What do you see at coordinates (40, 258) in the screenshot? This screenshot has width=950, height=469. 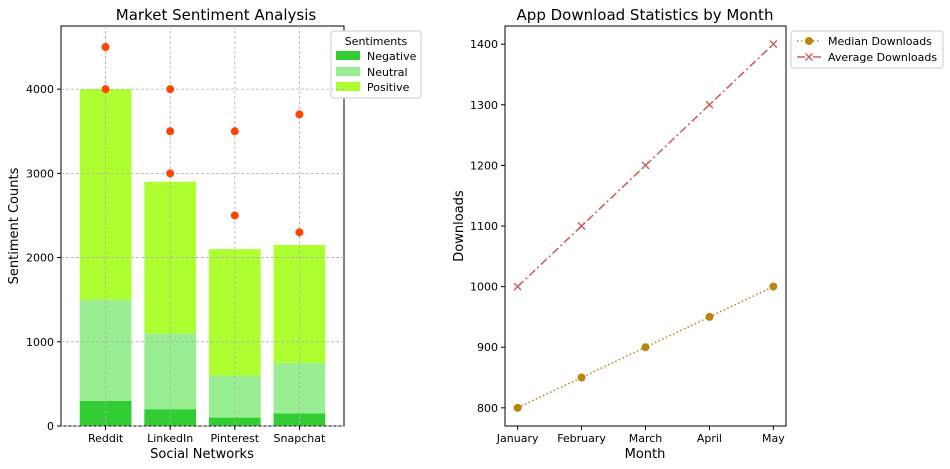 I see `y-tick-label: 2000` at bounding box center [40, 258].